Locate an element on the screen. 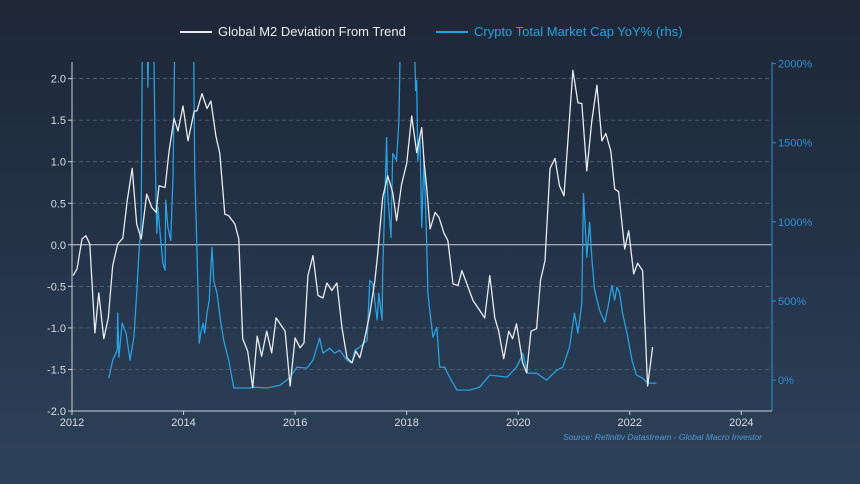 Image resolution: width=860 pixels, height=484 pixels. left-tick-label: -1.5 is located at coordinates (56, 370).